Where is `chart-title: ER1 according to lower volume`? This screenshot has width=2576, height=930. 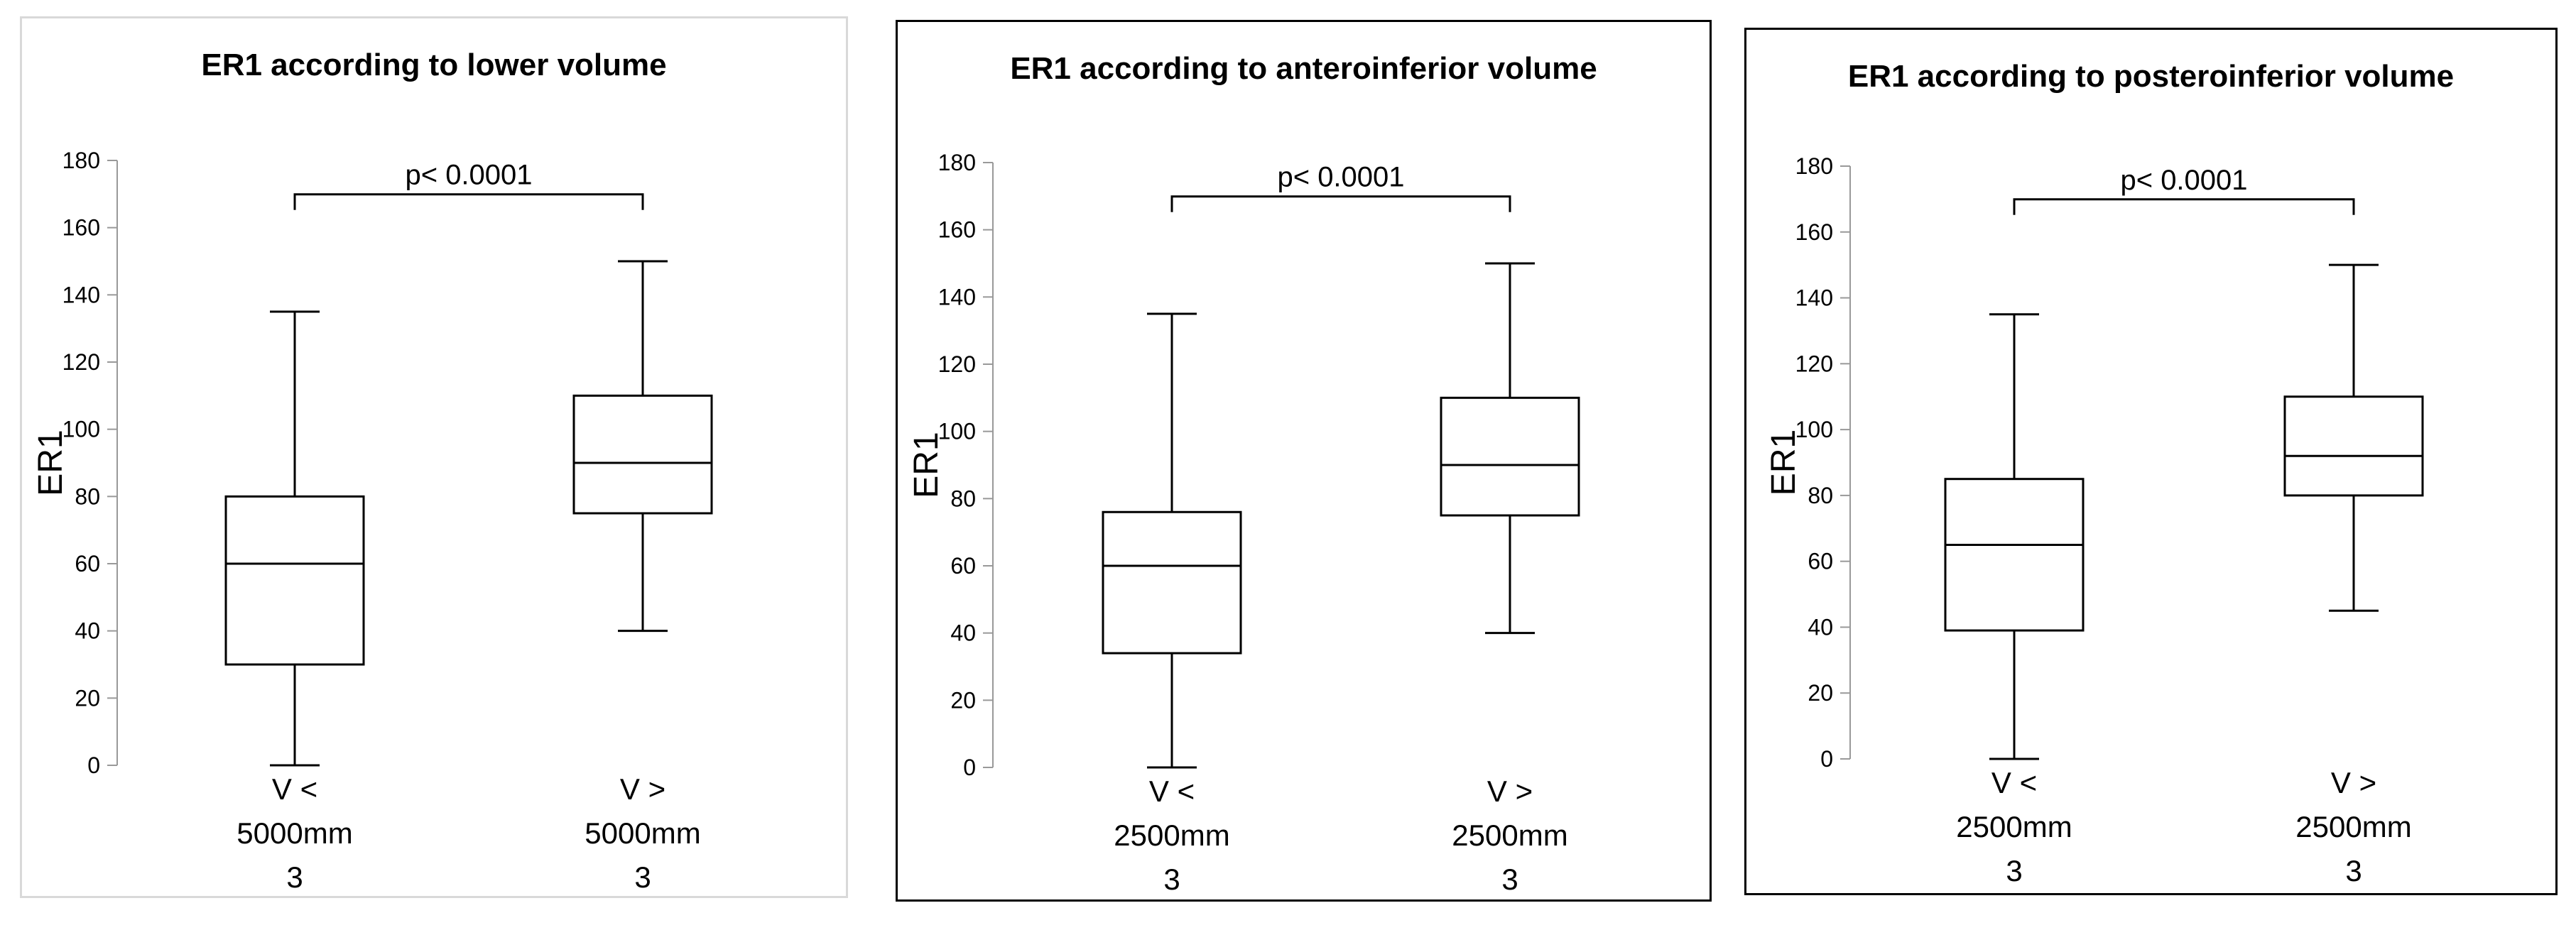
chart-title: ER1 according to lower volume is located at coordinates (434, 65).